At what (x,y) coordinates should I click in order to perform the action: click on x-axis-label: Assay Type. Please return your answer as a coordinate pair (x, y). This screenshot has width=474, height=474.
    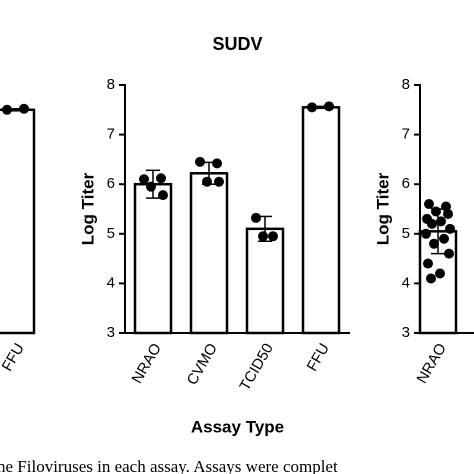
    Looking at the image, I should click on (237, 426).